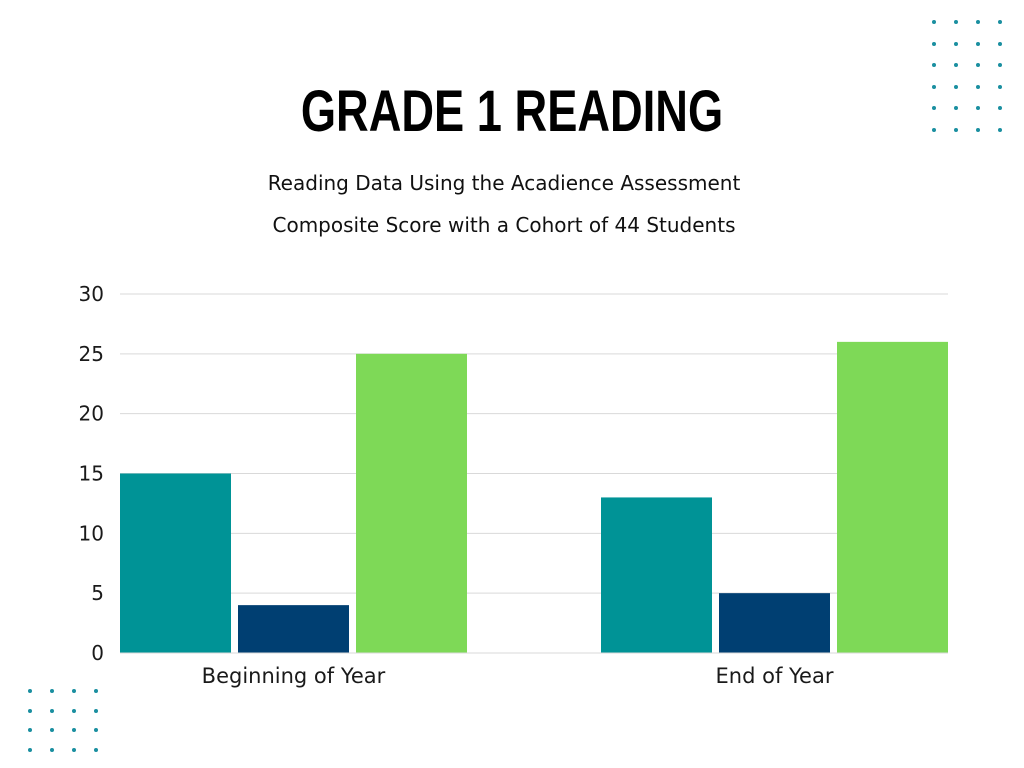  Describe the element at coordinates (91, 414) in the screenshot. I see `y-tick-label: 20` at that location.